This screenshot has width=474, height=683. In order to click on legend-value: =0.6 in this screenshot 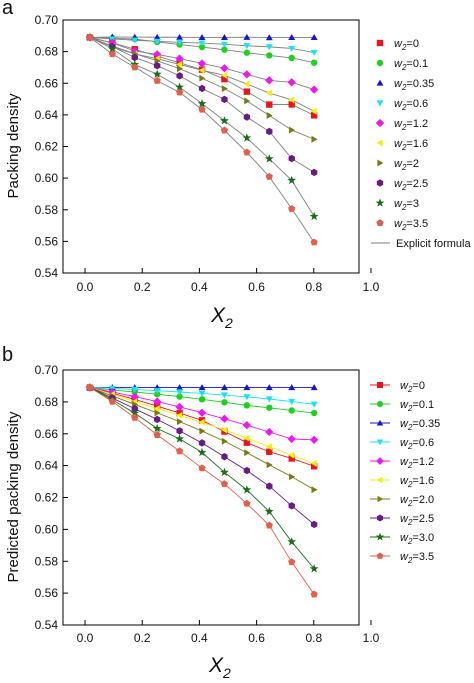, I will do `click(417, 104)`.